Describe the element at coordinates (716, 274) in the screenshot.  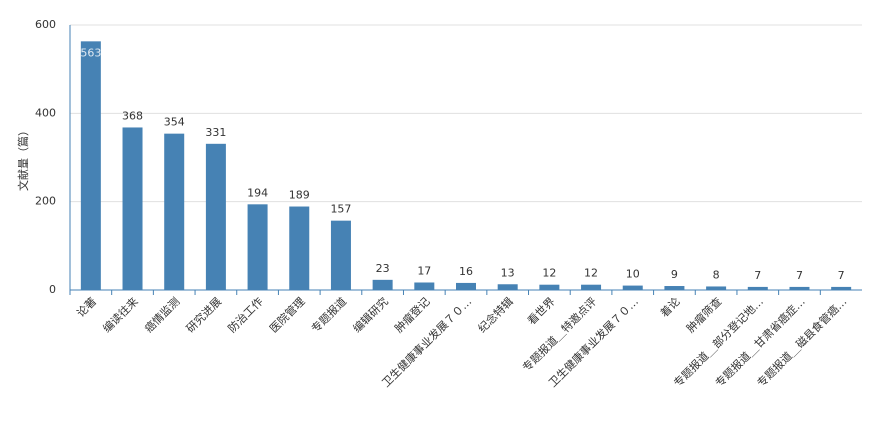
I see `value-label: 8` at that location.